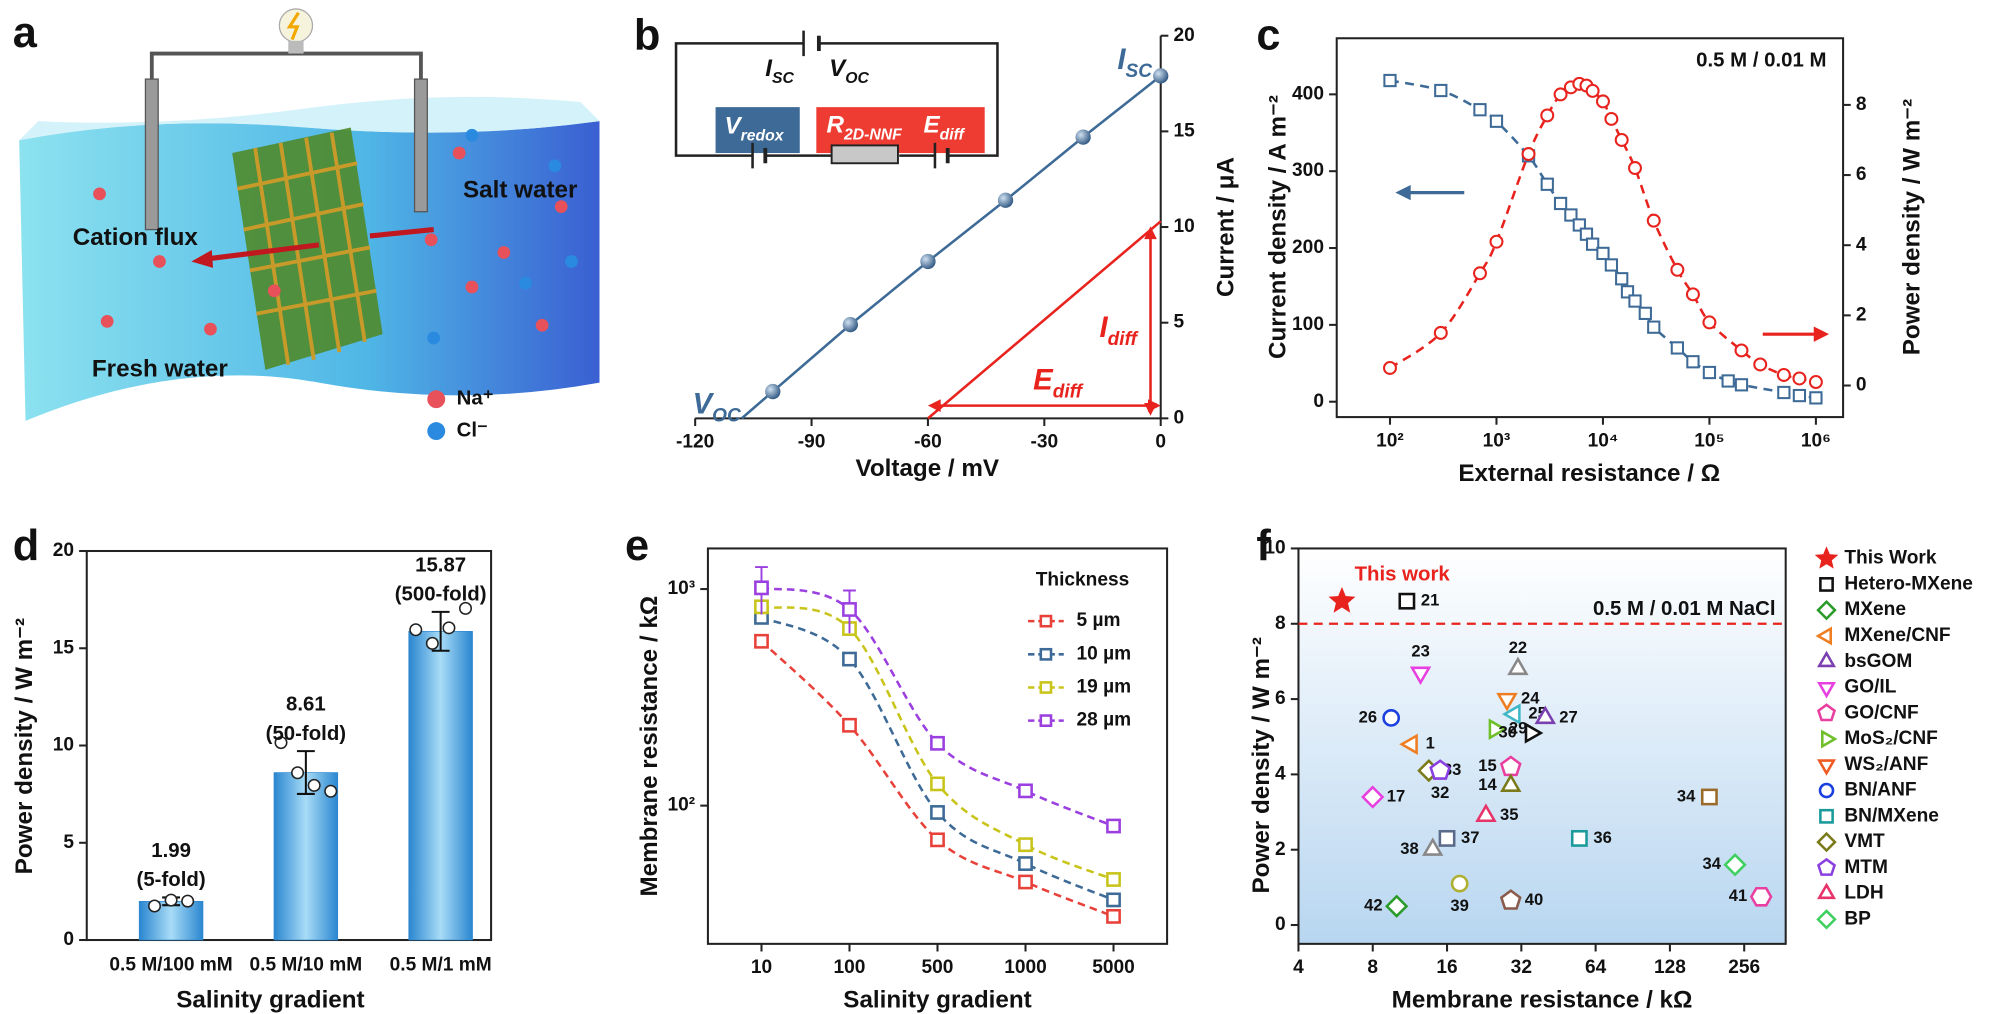  What do you see at coordinates (966, 233) in the screenshot?
I see `fit-line` at bounding box center [966, 233].